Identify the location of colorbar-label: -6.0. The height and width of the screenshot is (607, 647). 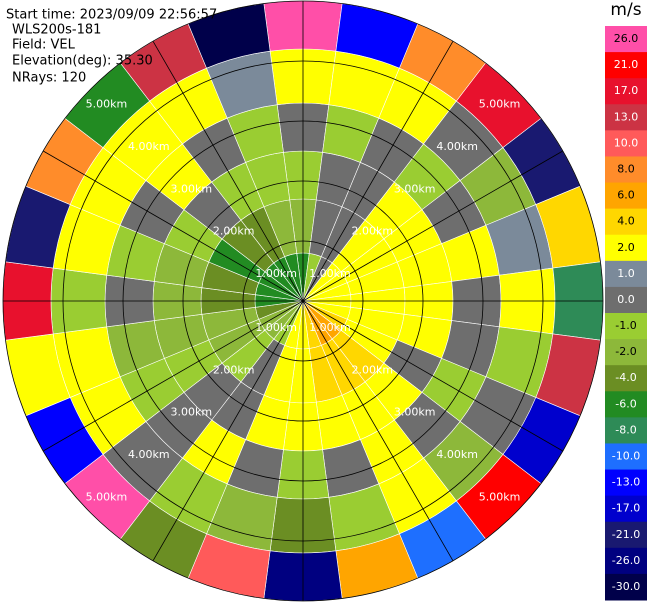
(625, 403).